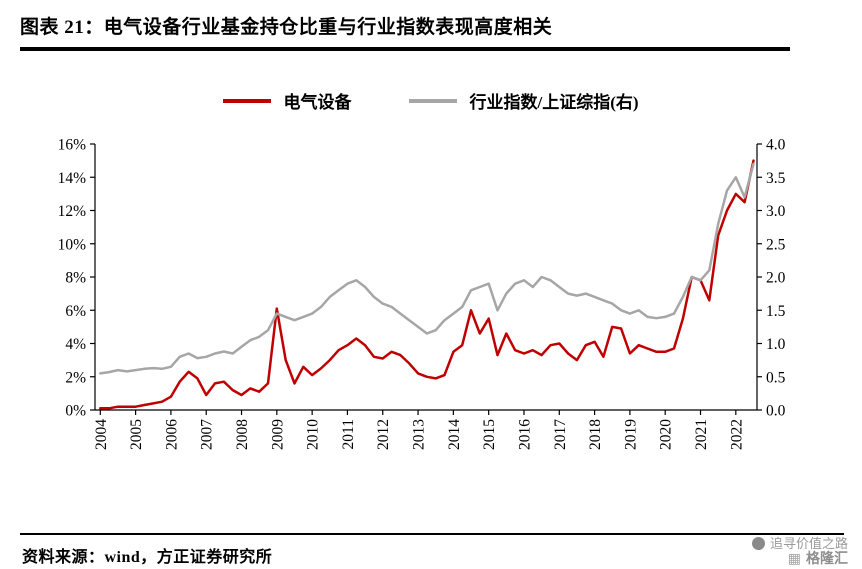  Describe the element at coordinates (776, 211) in the screenshot. I see `svg-text: 3.0` at that location.